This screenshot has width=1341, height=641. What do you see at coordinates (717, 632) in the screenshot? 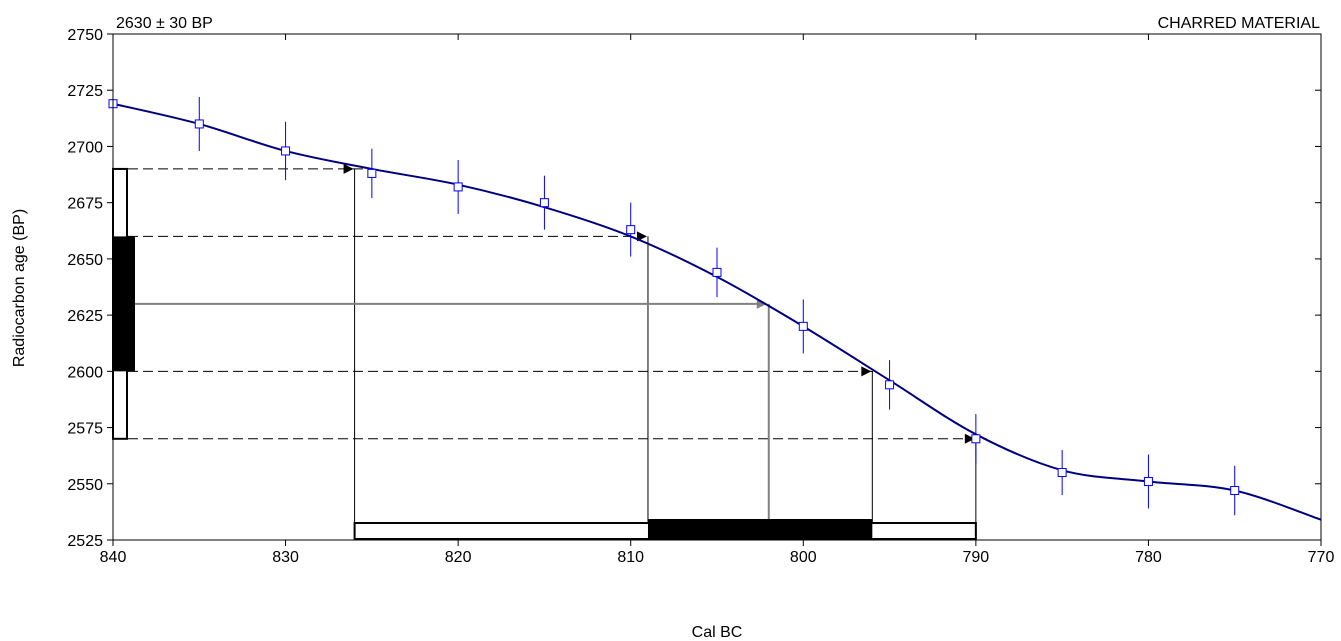
I see `x-axis-title: Cal BC` at bounding box center [717, 632].